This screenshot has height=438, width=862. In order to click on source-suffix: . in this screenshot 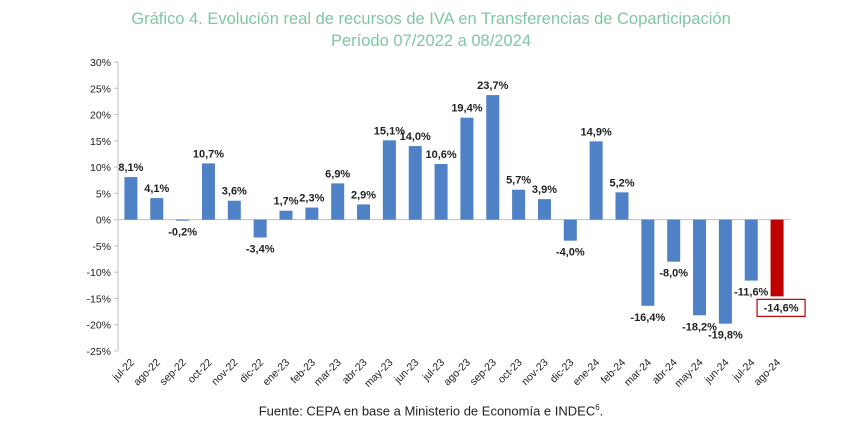, I will do `click(601, 411)`.